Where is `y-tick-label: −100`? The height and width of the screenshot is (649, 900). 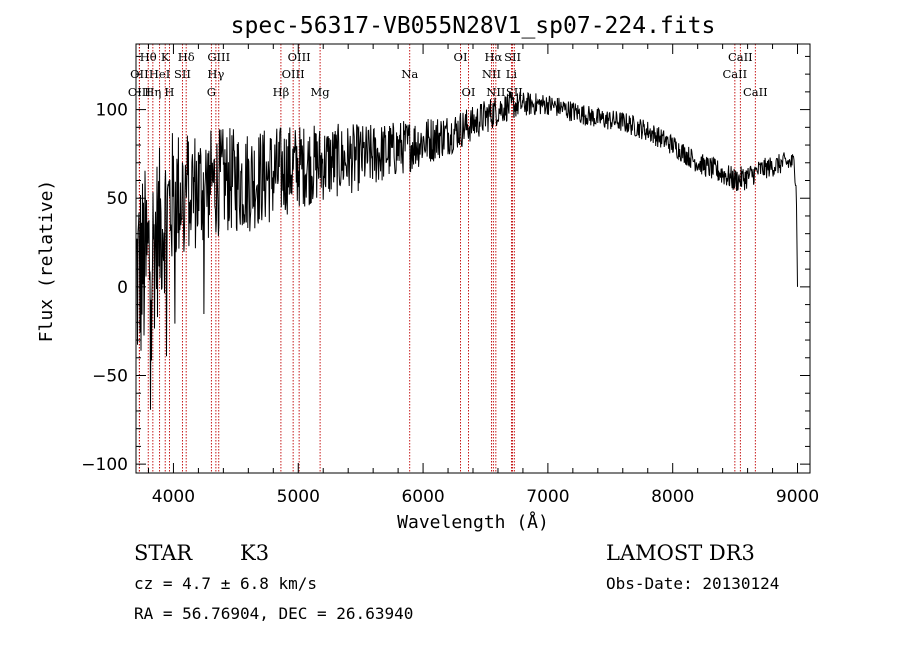
y-tick-label: −100 is located at coordinates (104, 465).